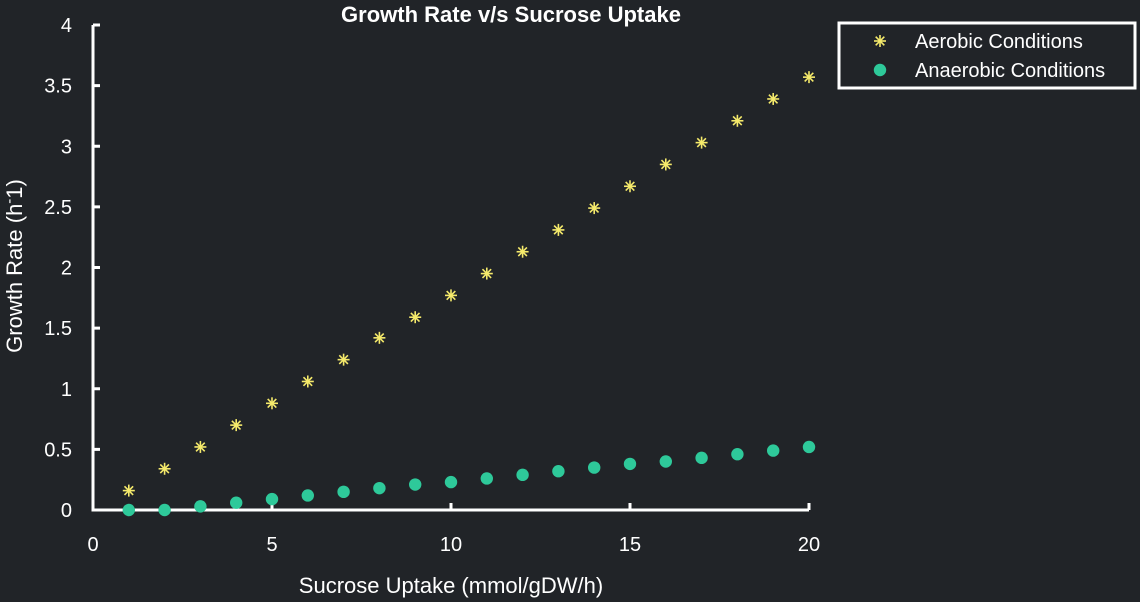  I want to click on chart-title: Growth Rate v/s Sucrose Uptake, so click(511, 14).